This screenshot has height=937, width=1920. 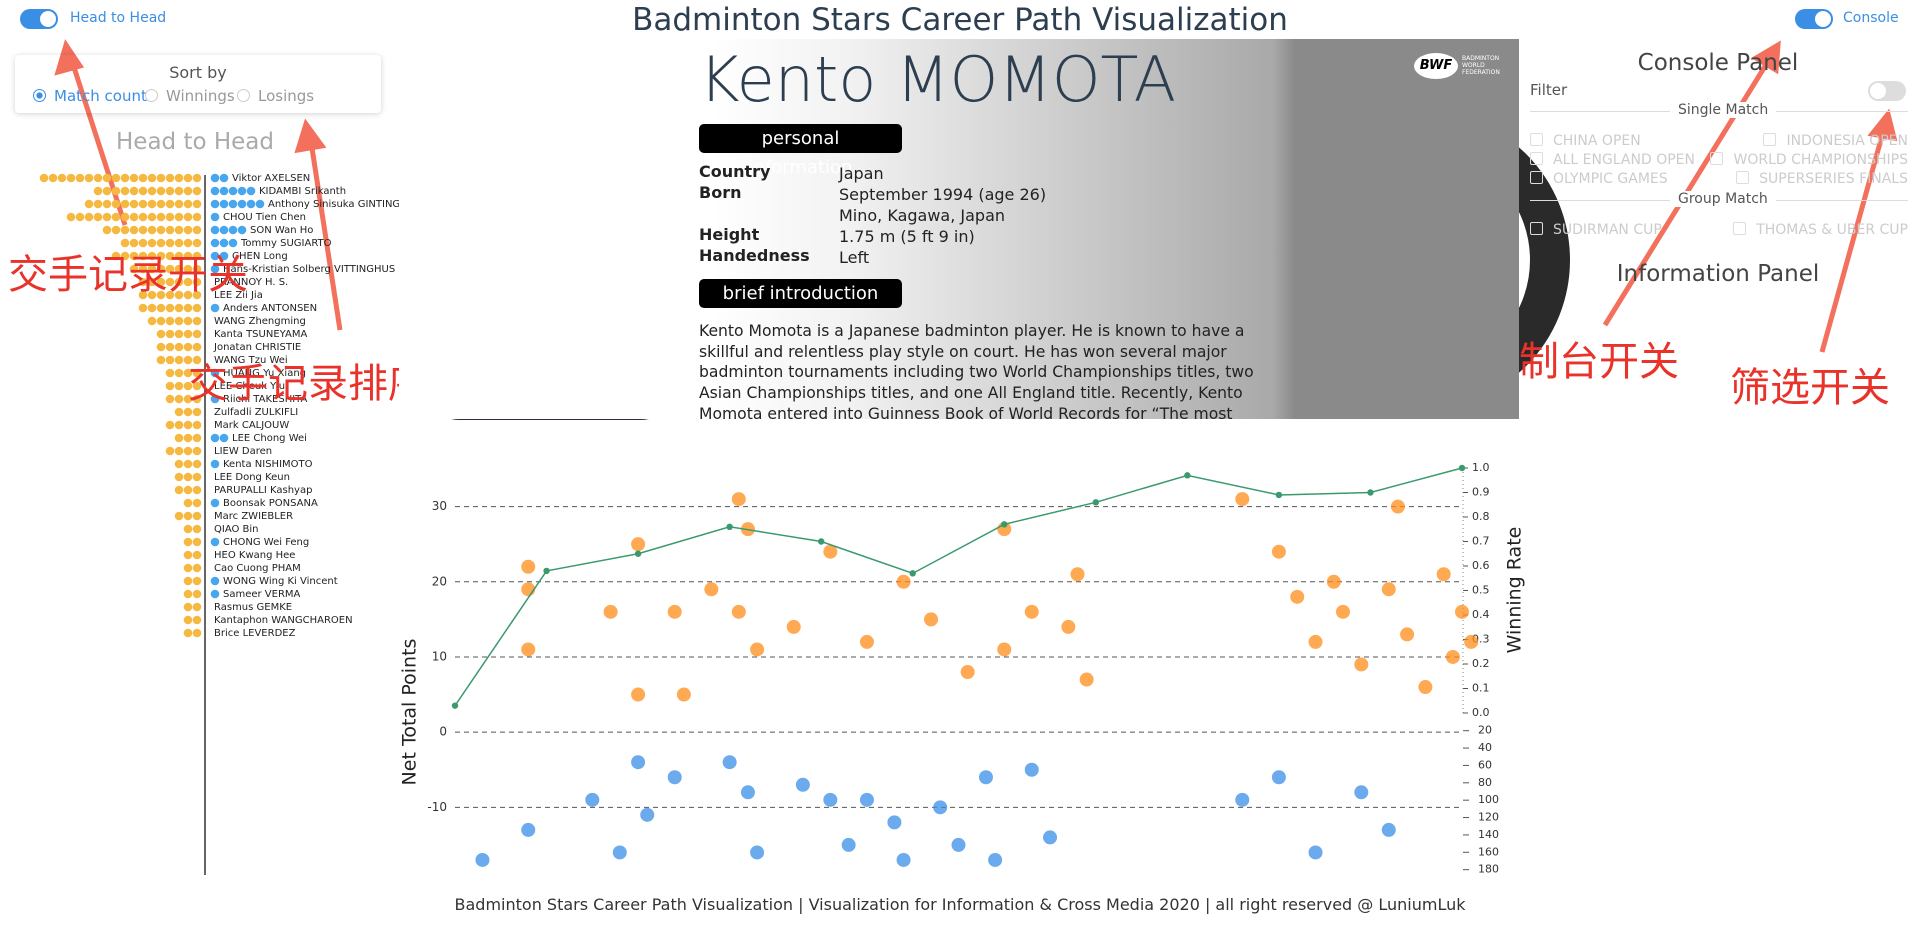 What do you see at coordinates (1485, 782) in the screenshot?
I see `y3-tick-label: 80` at bounding box center [1485, 782].